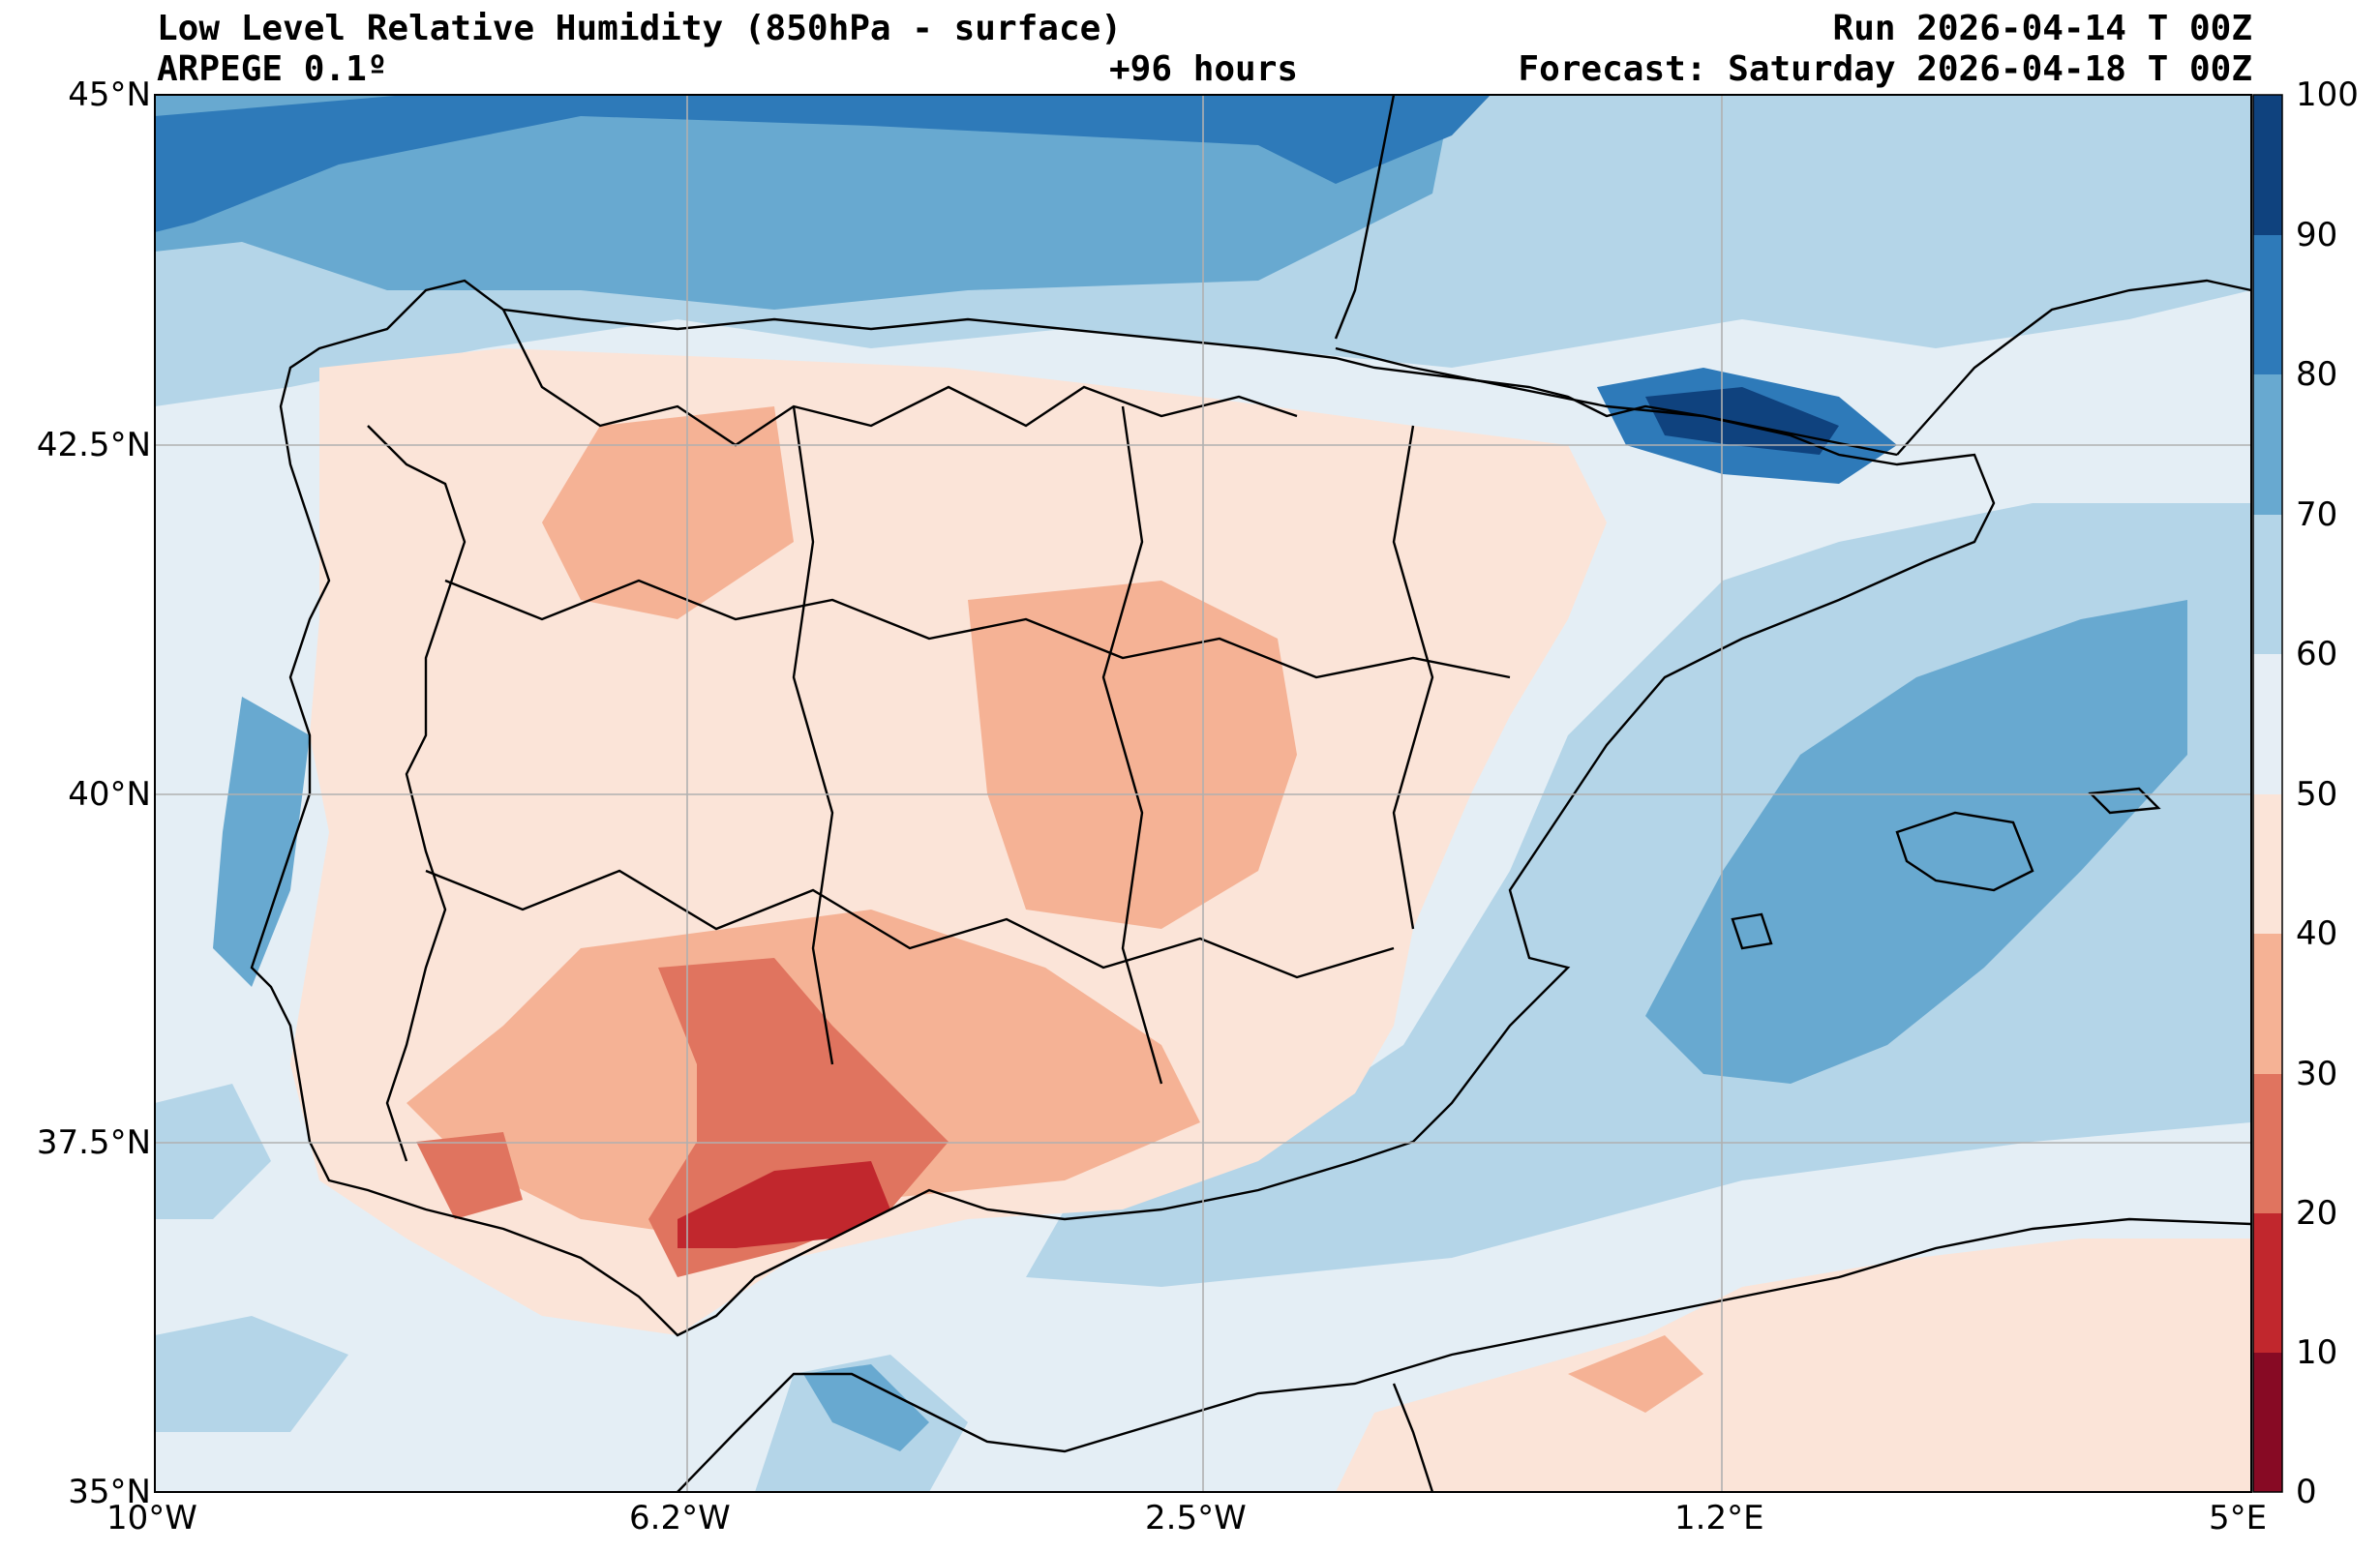 This screenshot has height=1552, width=2380. Describe the element at coordinates (1132, 745) in the screenshot. I see `provinces-vertical-b` at that location.